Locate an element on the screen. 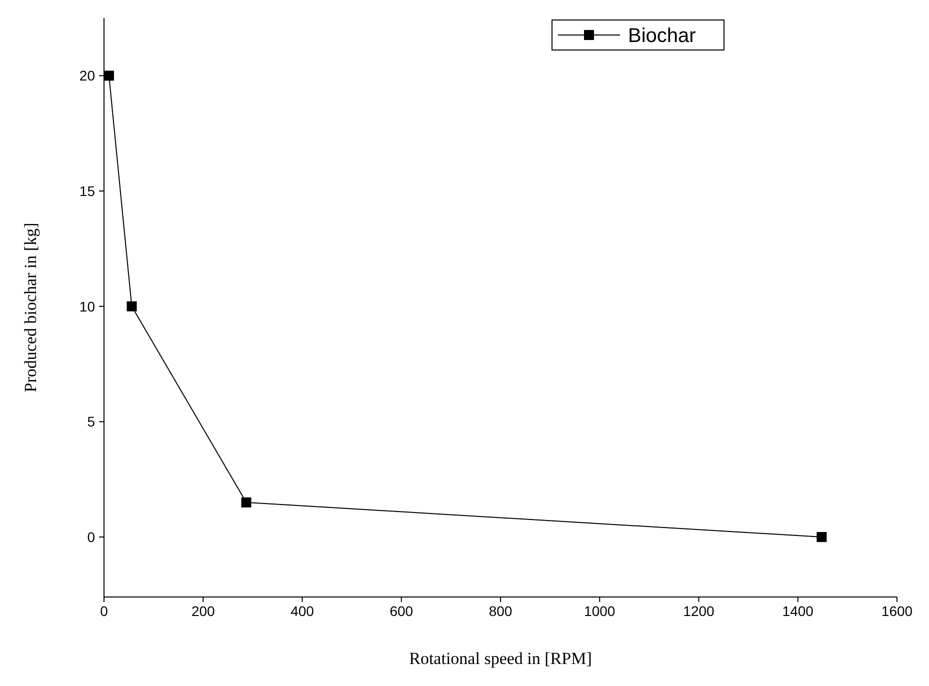 This screenshot has width=929, height=686. x-tick-label: 400 is located at coordinates (302, 611).